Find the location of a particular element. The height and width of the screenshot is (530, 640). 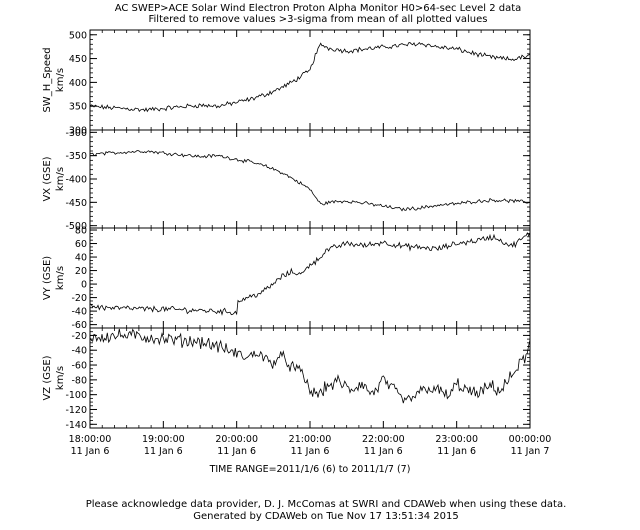

x-tick-time: 19:00:00 is located at coordinates (163, 439).